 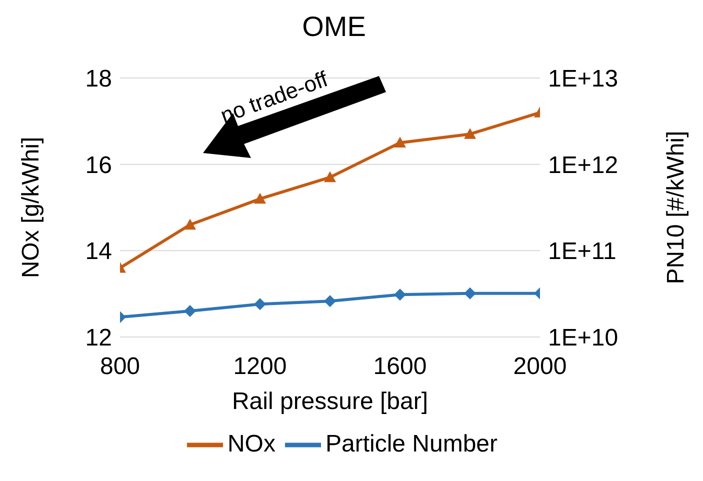 I want to click on legend-label: Particle Number, so click(x=411, y=444).